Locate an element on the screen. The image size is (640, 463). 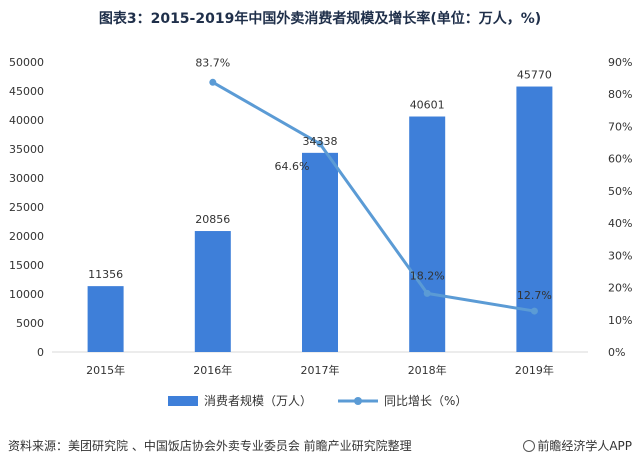
bar-value-label: 34338 is located at coordinates (320, 141).